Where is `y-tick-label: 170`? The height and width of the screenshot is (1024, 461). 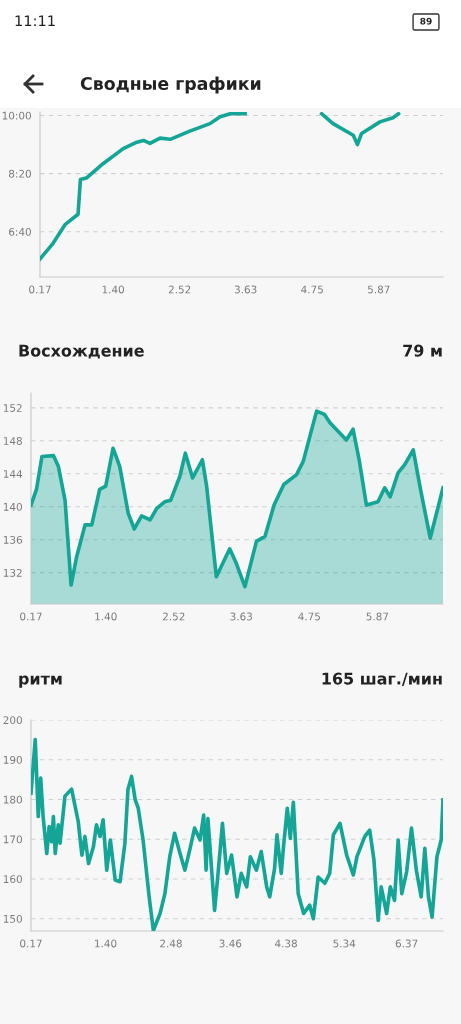 y-tick-label: 170 is located at coordinates (12, 839).